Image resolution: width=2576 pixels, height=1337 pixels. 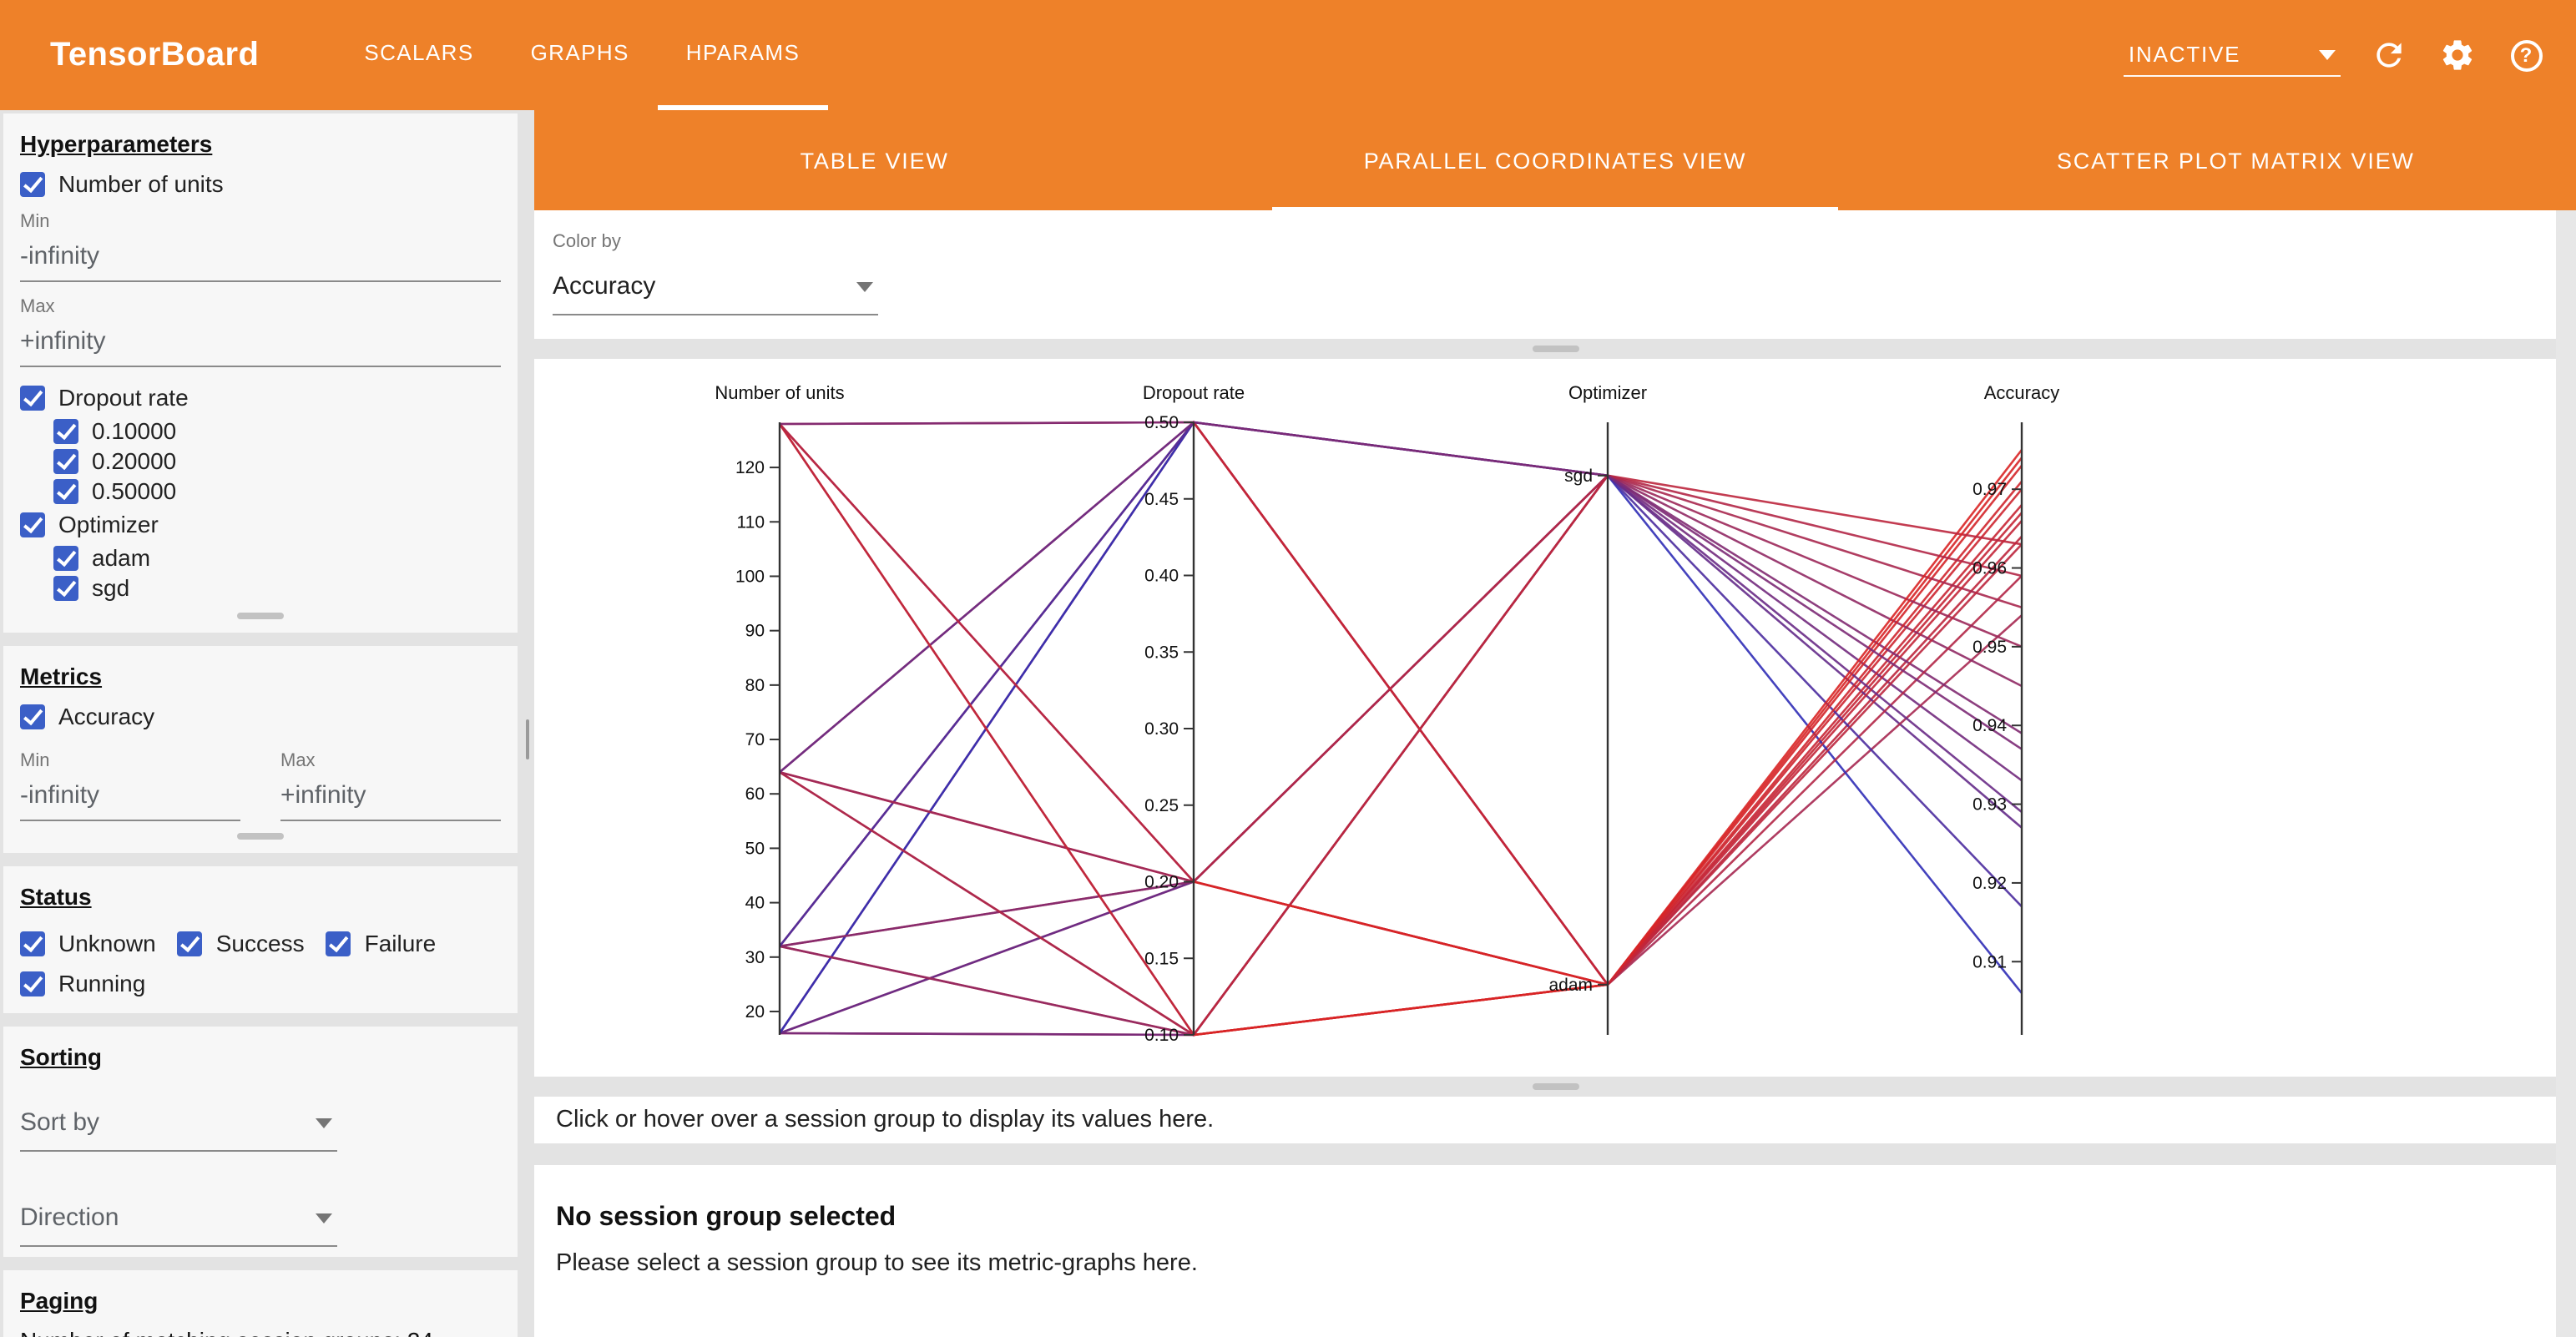 I want to click on optimizer-option-label: sgd, so click(x=111, y=587).